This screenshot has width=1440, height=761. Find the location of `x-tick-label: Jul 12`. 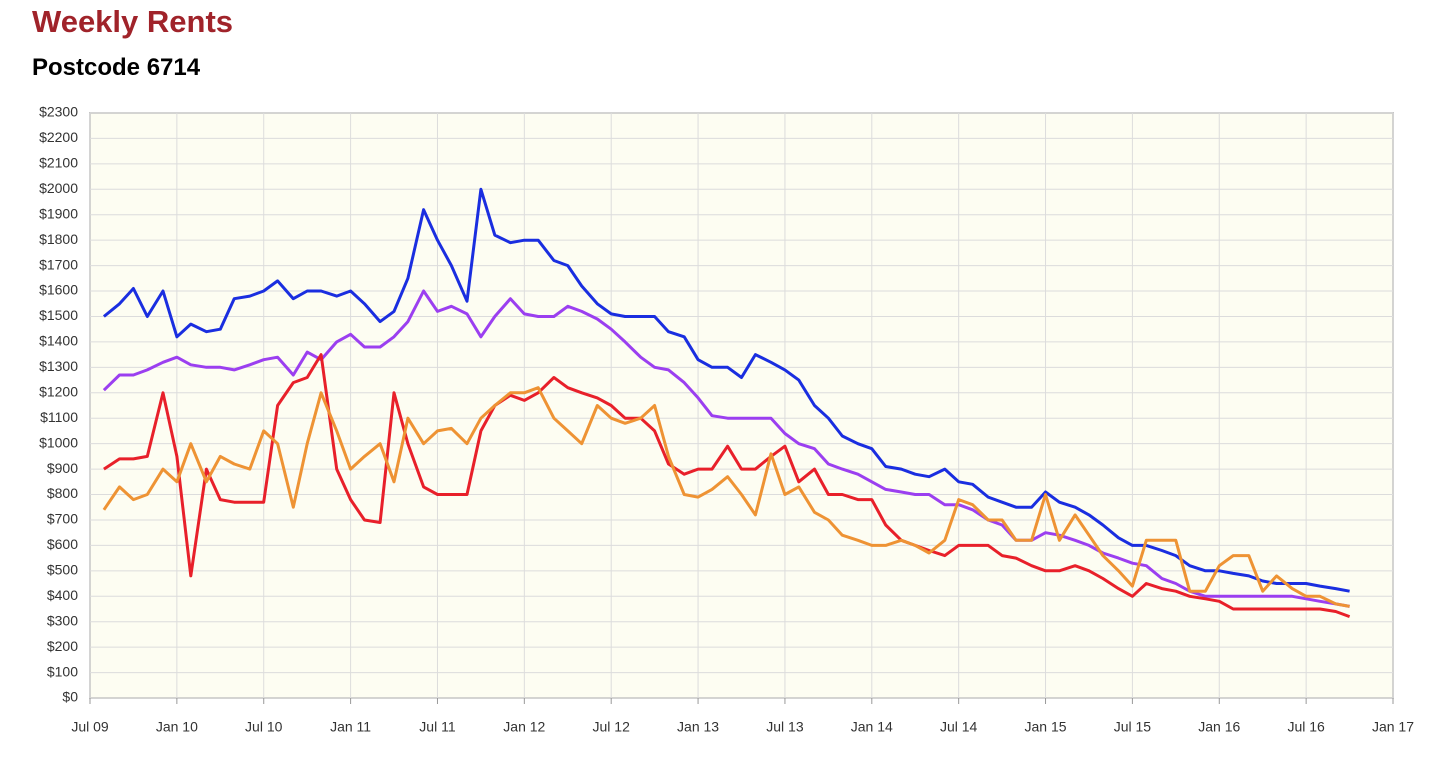

x-tick-label: Jul 12 is located at coordinates (612, 727).